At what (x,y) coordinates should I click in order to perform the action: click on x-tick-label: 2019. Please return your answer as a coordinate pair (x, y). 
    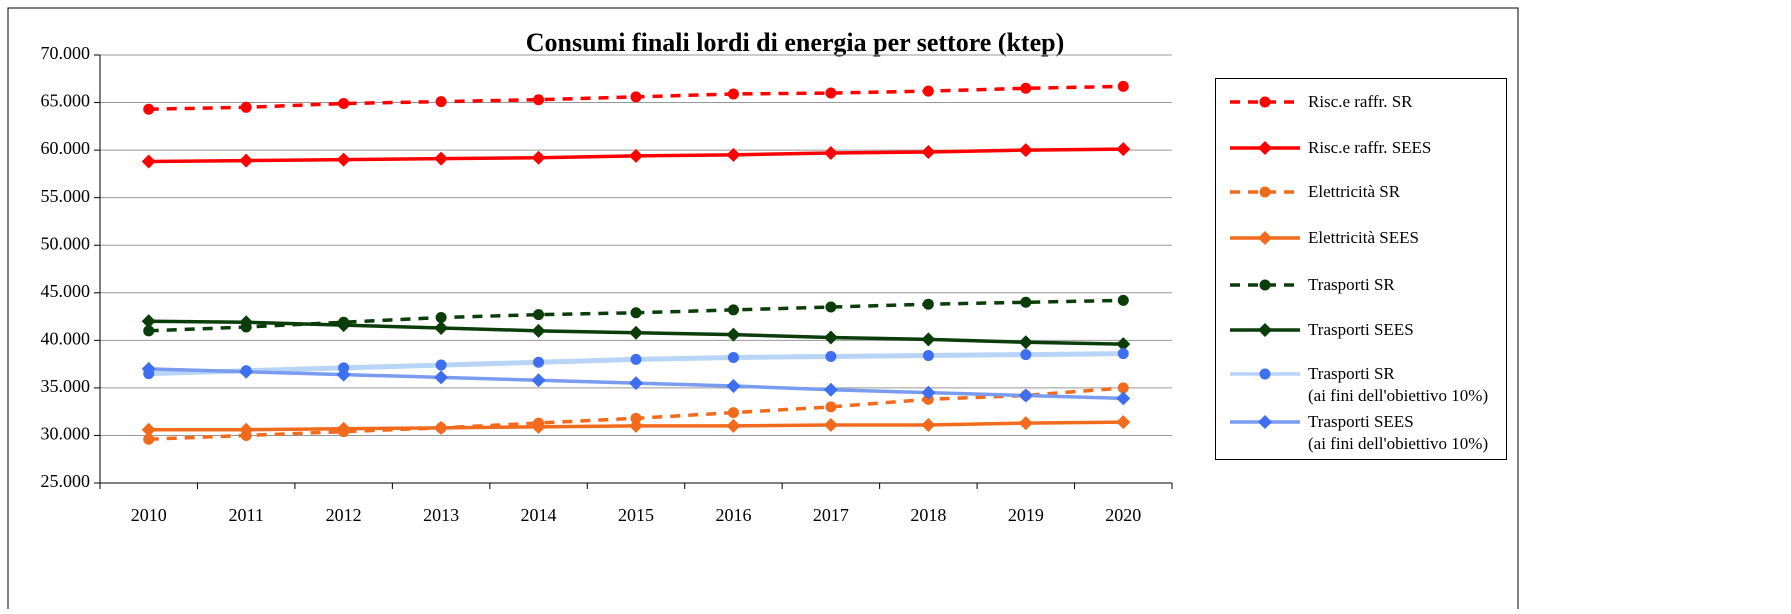
    Looking at the image, I should click on (1026, 515).